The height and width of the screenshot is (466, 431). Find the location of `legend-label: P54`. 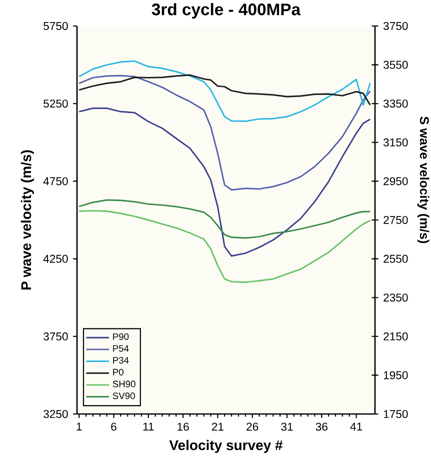

legend-label: P54 is located at coordinates (121, 348).